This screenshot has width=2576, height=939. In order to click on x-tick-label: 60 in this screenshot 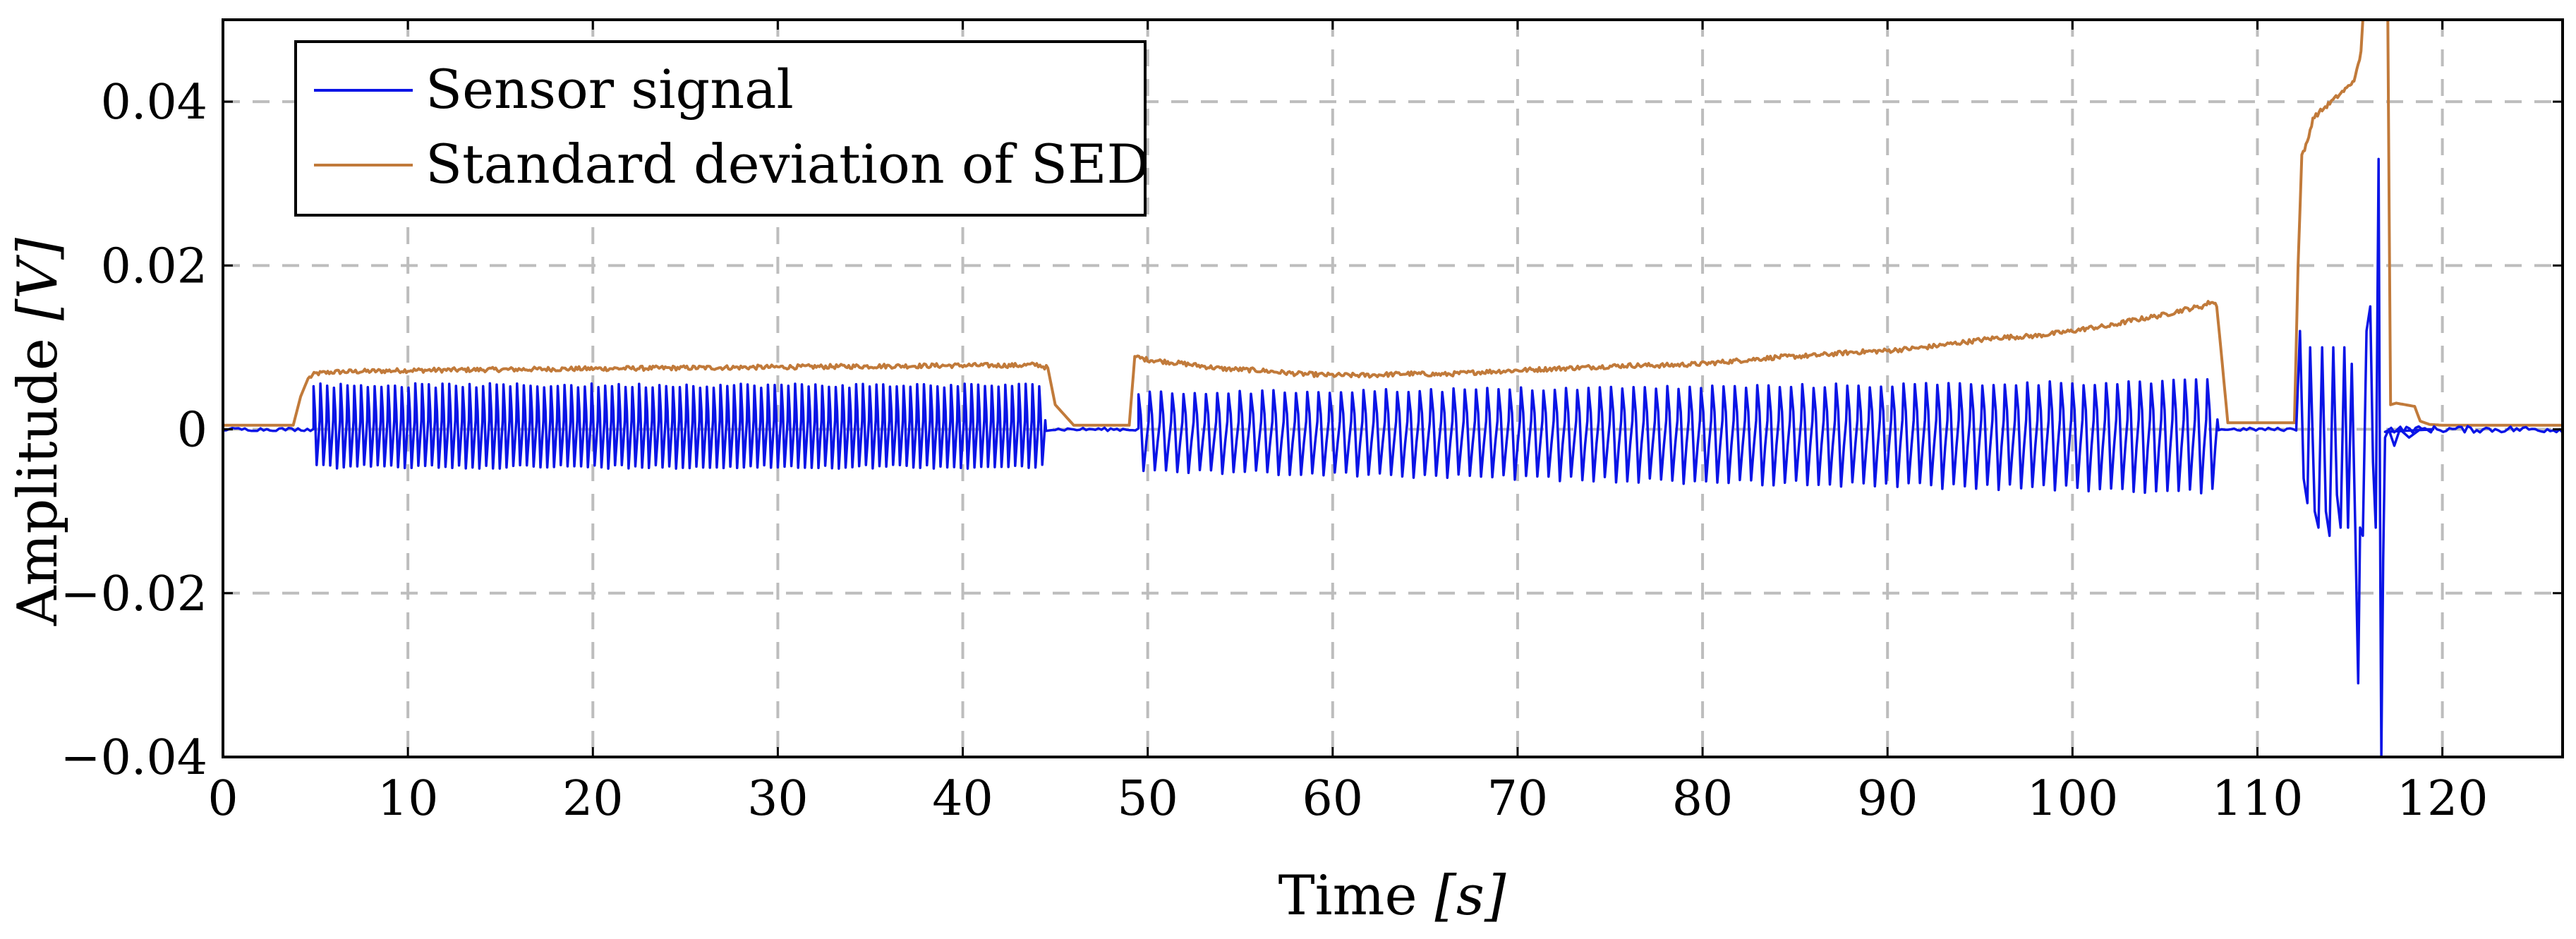, I will do `click(1333, 799)`.